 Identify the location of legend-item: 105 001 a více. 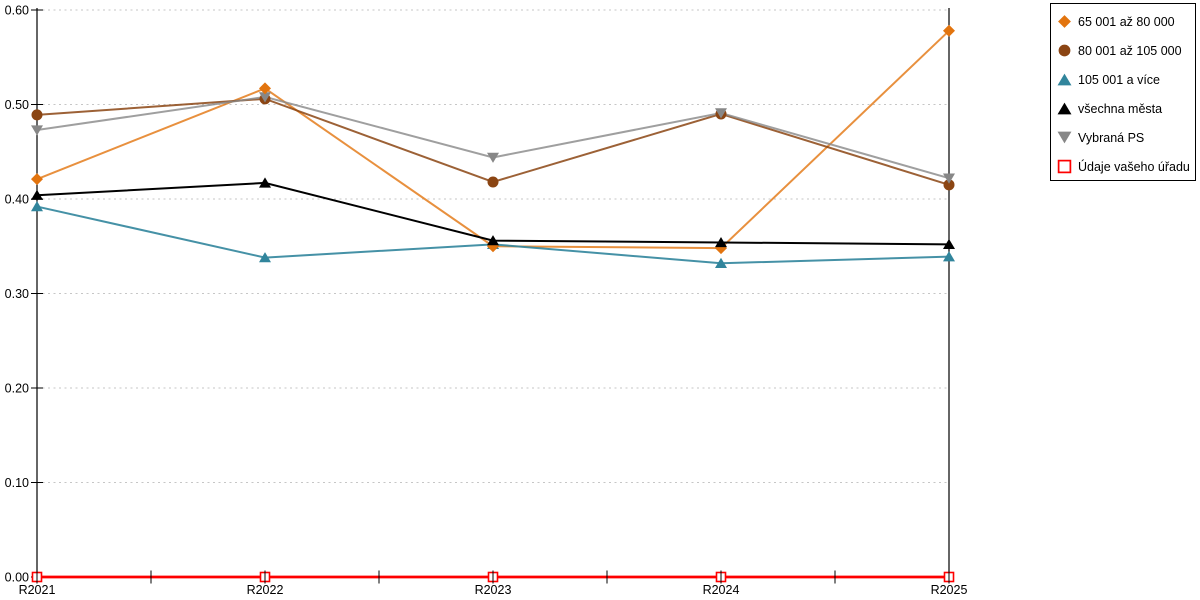
(1126, 79).